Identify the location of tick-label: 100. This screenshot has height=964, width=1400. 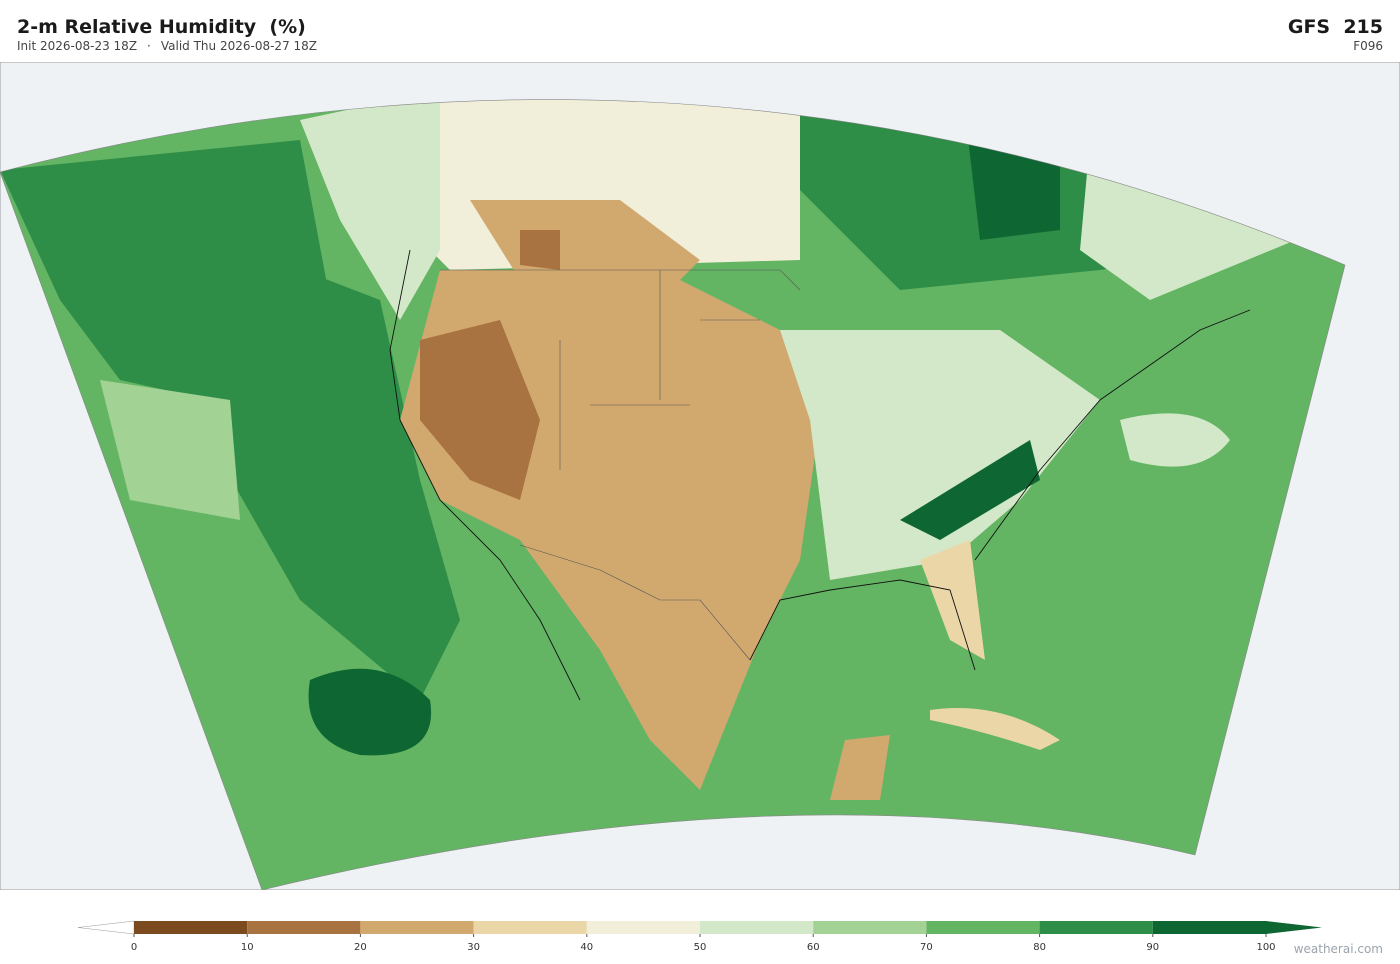
(1265, 947).